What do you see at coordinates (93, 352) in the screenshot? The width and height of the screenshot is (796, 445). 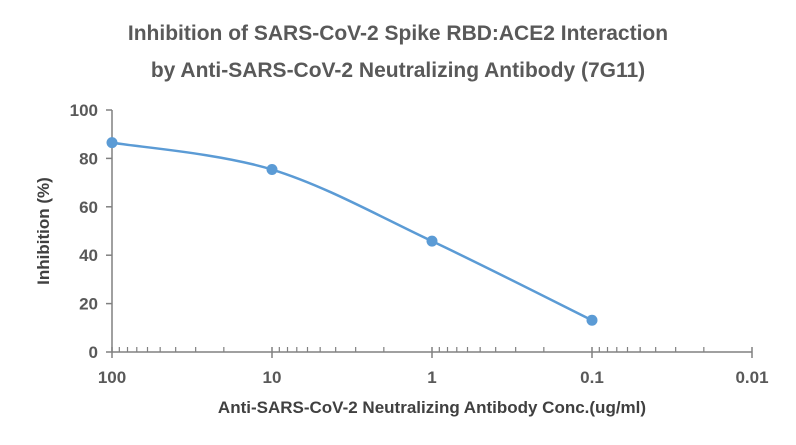 I see `y-tick-label: 0` at bounding box center [93, 352].